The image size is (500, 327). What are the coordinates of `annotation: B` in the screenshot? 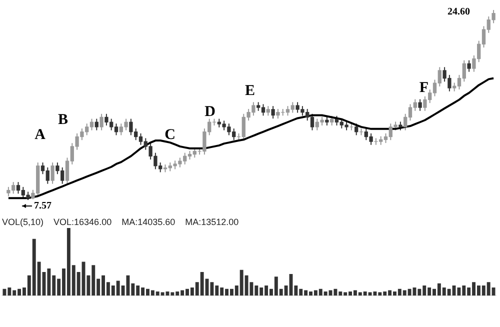 It's located at (63, 120).